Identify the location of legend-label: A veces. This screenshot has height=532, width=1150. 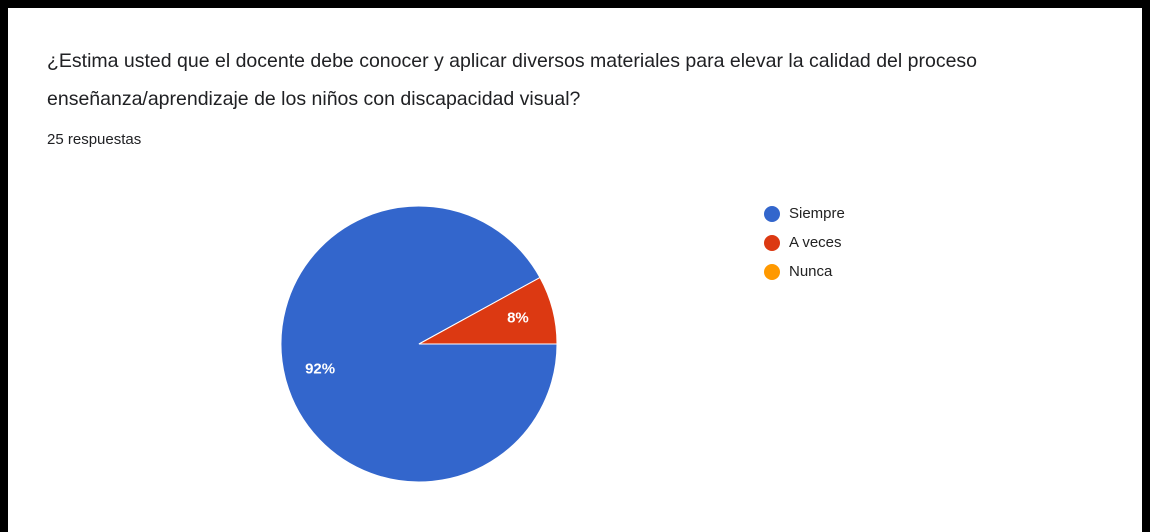
(815, 242).